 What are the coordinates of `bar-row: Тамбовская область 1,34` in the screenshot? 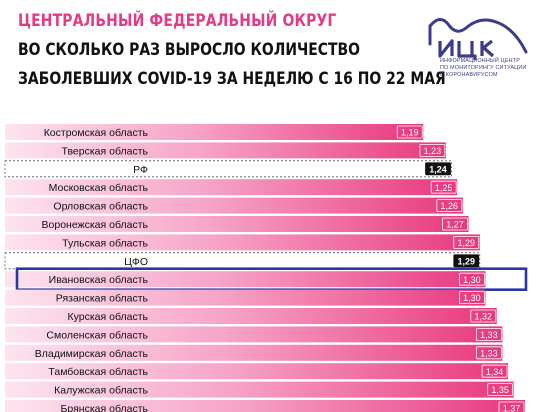 It's located at (257, 371).